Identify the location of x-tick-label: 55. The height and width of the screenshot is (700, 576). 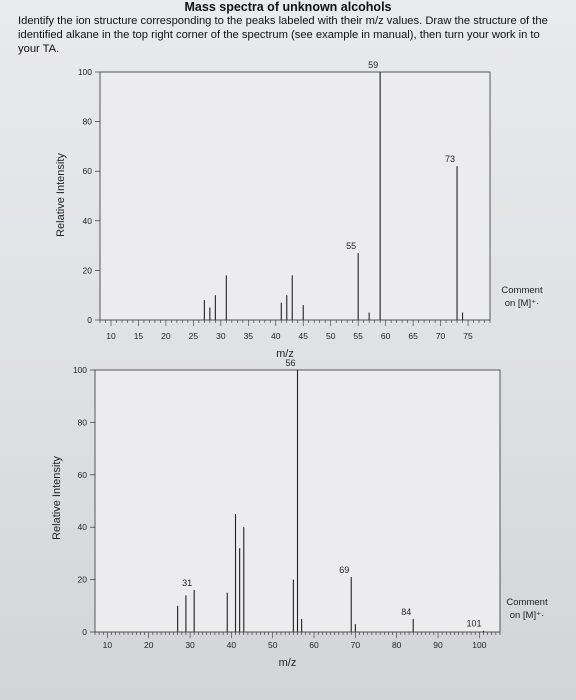
(358, 336).